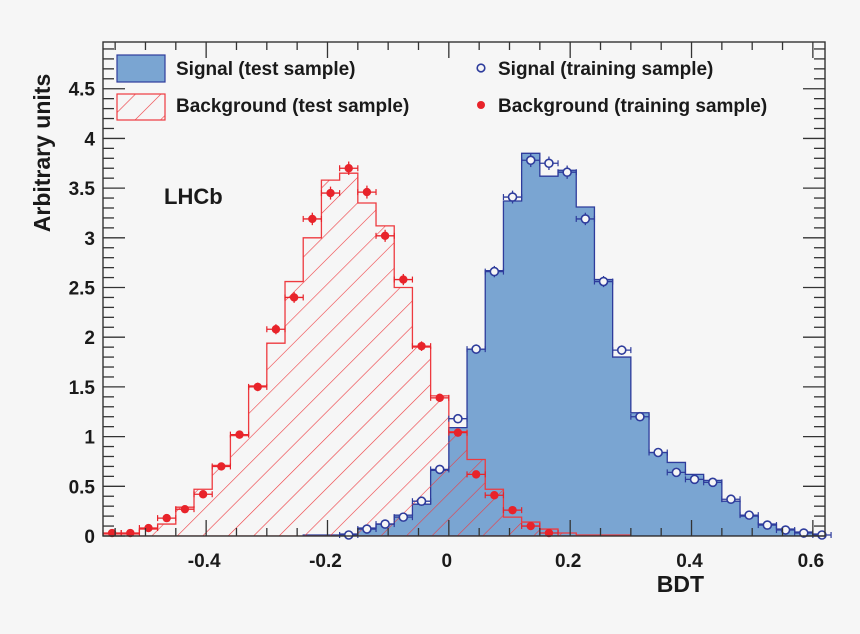 The width and height of the screenshot is (860, 634). Describe the element at coordinates (82, 487) in the screenshot. I see `y-tick-label: 0.5` at that location.